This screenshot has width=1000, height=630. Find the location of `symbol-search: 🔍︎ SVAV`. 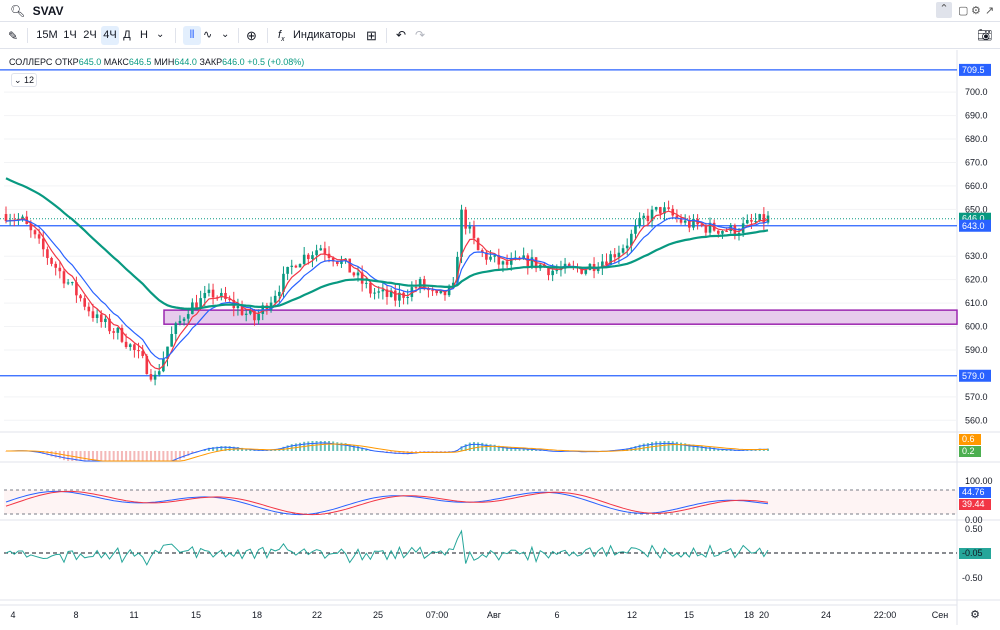

symbol-search: 🔍︎ SVAV is located at coordinates (36, 11).